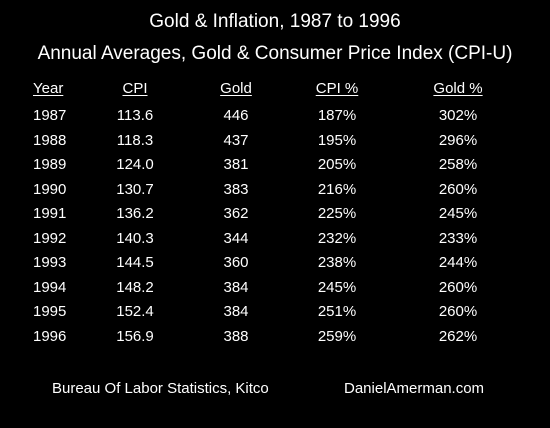 The height and width of the screenshot is (428, 550). What do you see at coordinates (337, 140) in the screenshot?
I see `table-cell-cpi-pct: 195%` at bounding box center [337, 140].